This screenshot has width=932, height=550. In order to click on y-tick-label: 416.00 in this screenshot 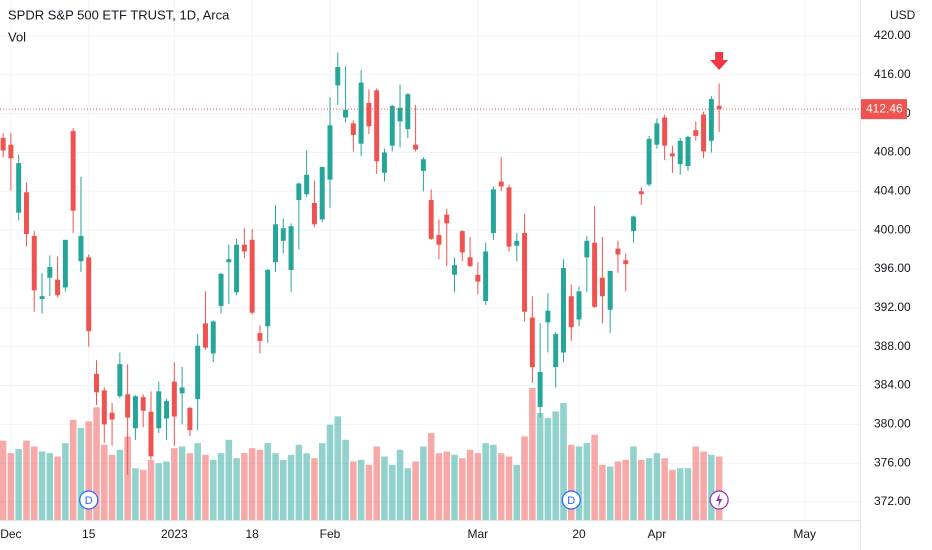, I will do `click(892, 74)`.